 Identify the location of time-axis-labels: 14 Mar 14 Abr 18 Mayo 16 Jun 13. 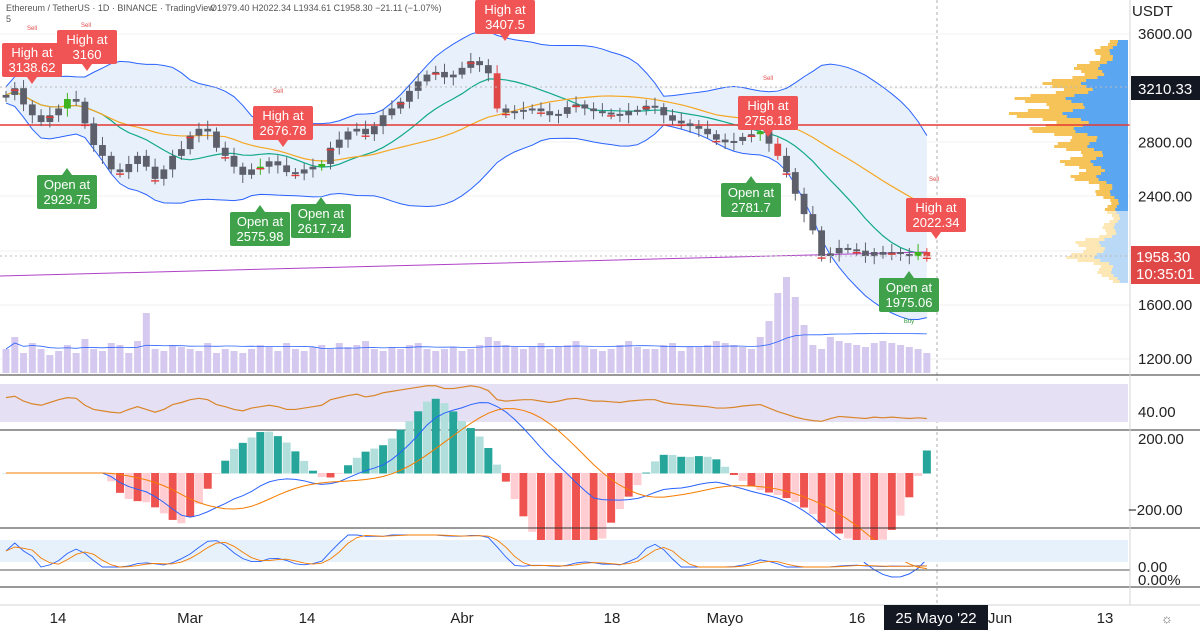
(582, 618).